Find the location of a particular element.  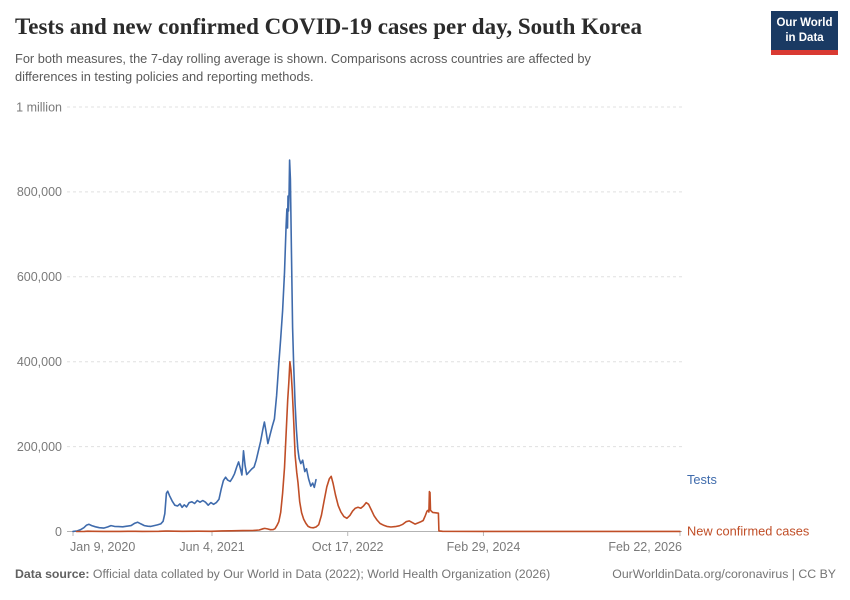

y-tick-label: 200,000 is located at coordinates (39, 447).